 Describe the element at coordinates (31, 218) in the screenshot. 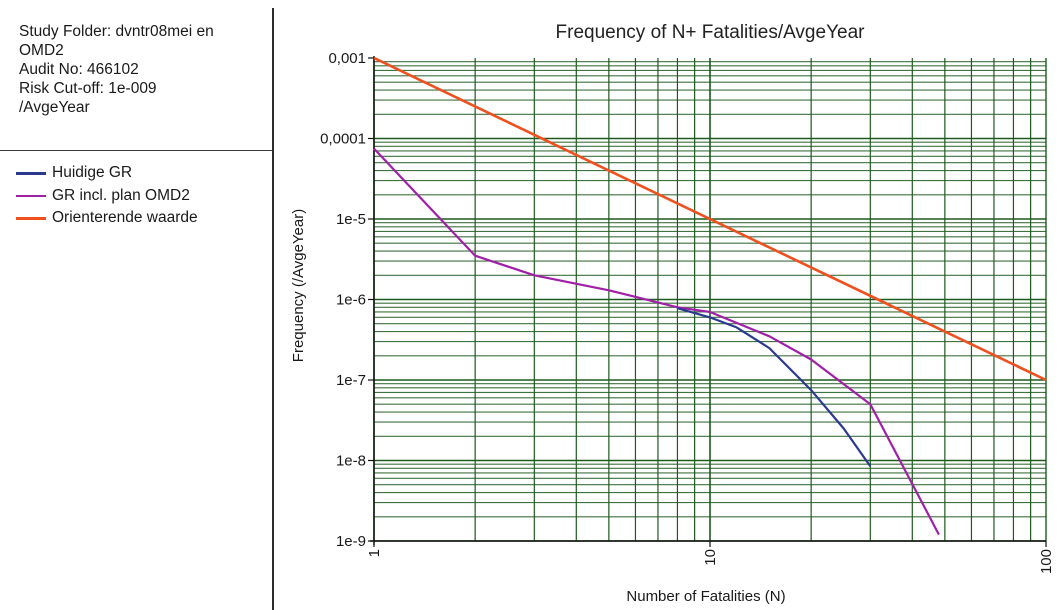

I see `legend-swatch-orienterende-waarde` at that location.